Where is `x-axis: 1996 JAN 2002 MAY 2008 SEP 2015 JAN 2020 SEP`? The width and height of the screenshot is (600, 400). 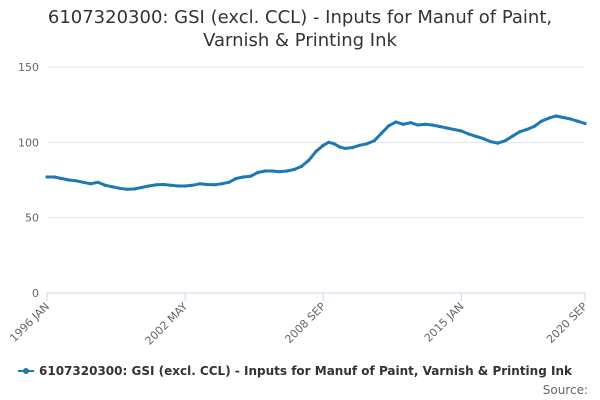
x-axis: 1996 JAN 2002 MAY 2008 SEP 2015 JAN 2020 SEP is located at coordinates (298, 320).